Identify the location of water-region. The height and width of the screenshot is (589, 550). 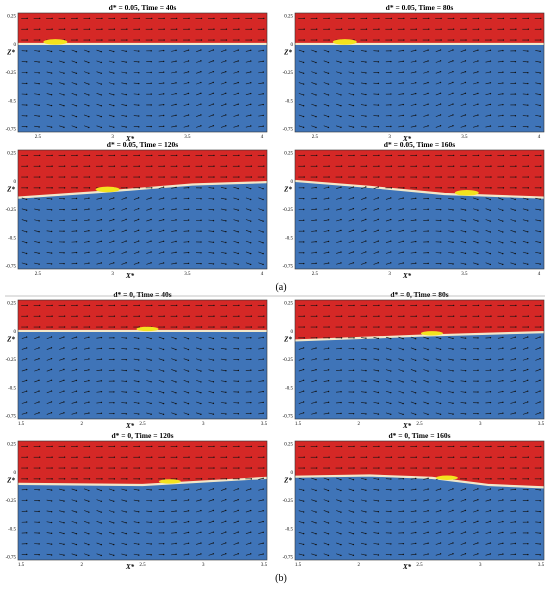
(142, 374).